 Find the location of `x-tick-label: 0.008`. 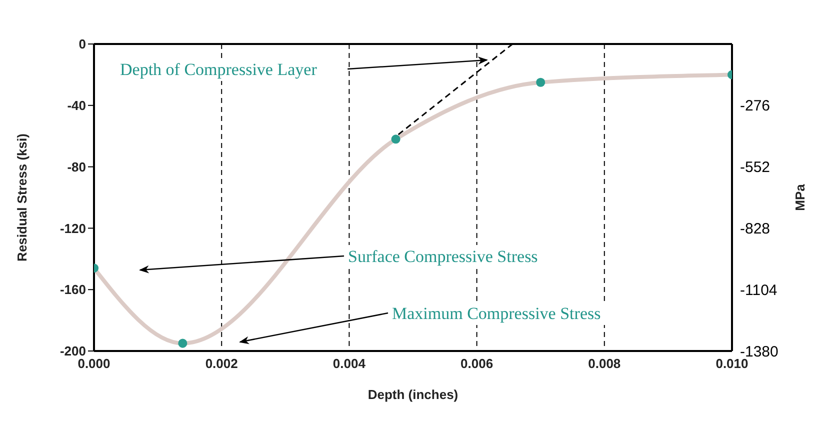

x-tick-label: 0.008 is located at coordinates (604, 364).